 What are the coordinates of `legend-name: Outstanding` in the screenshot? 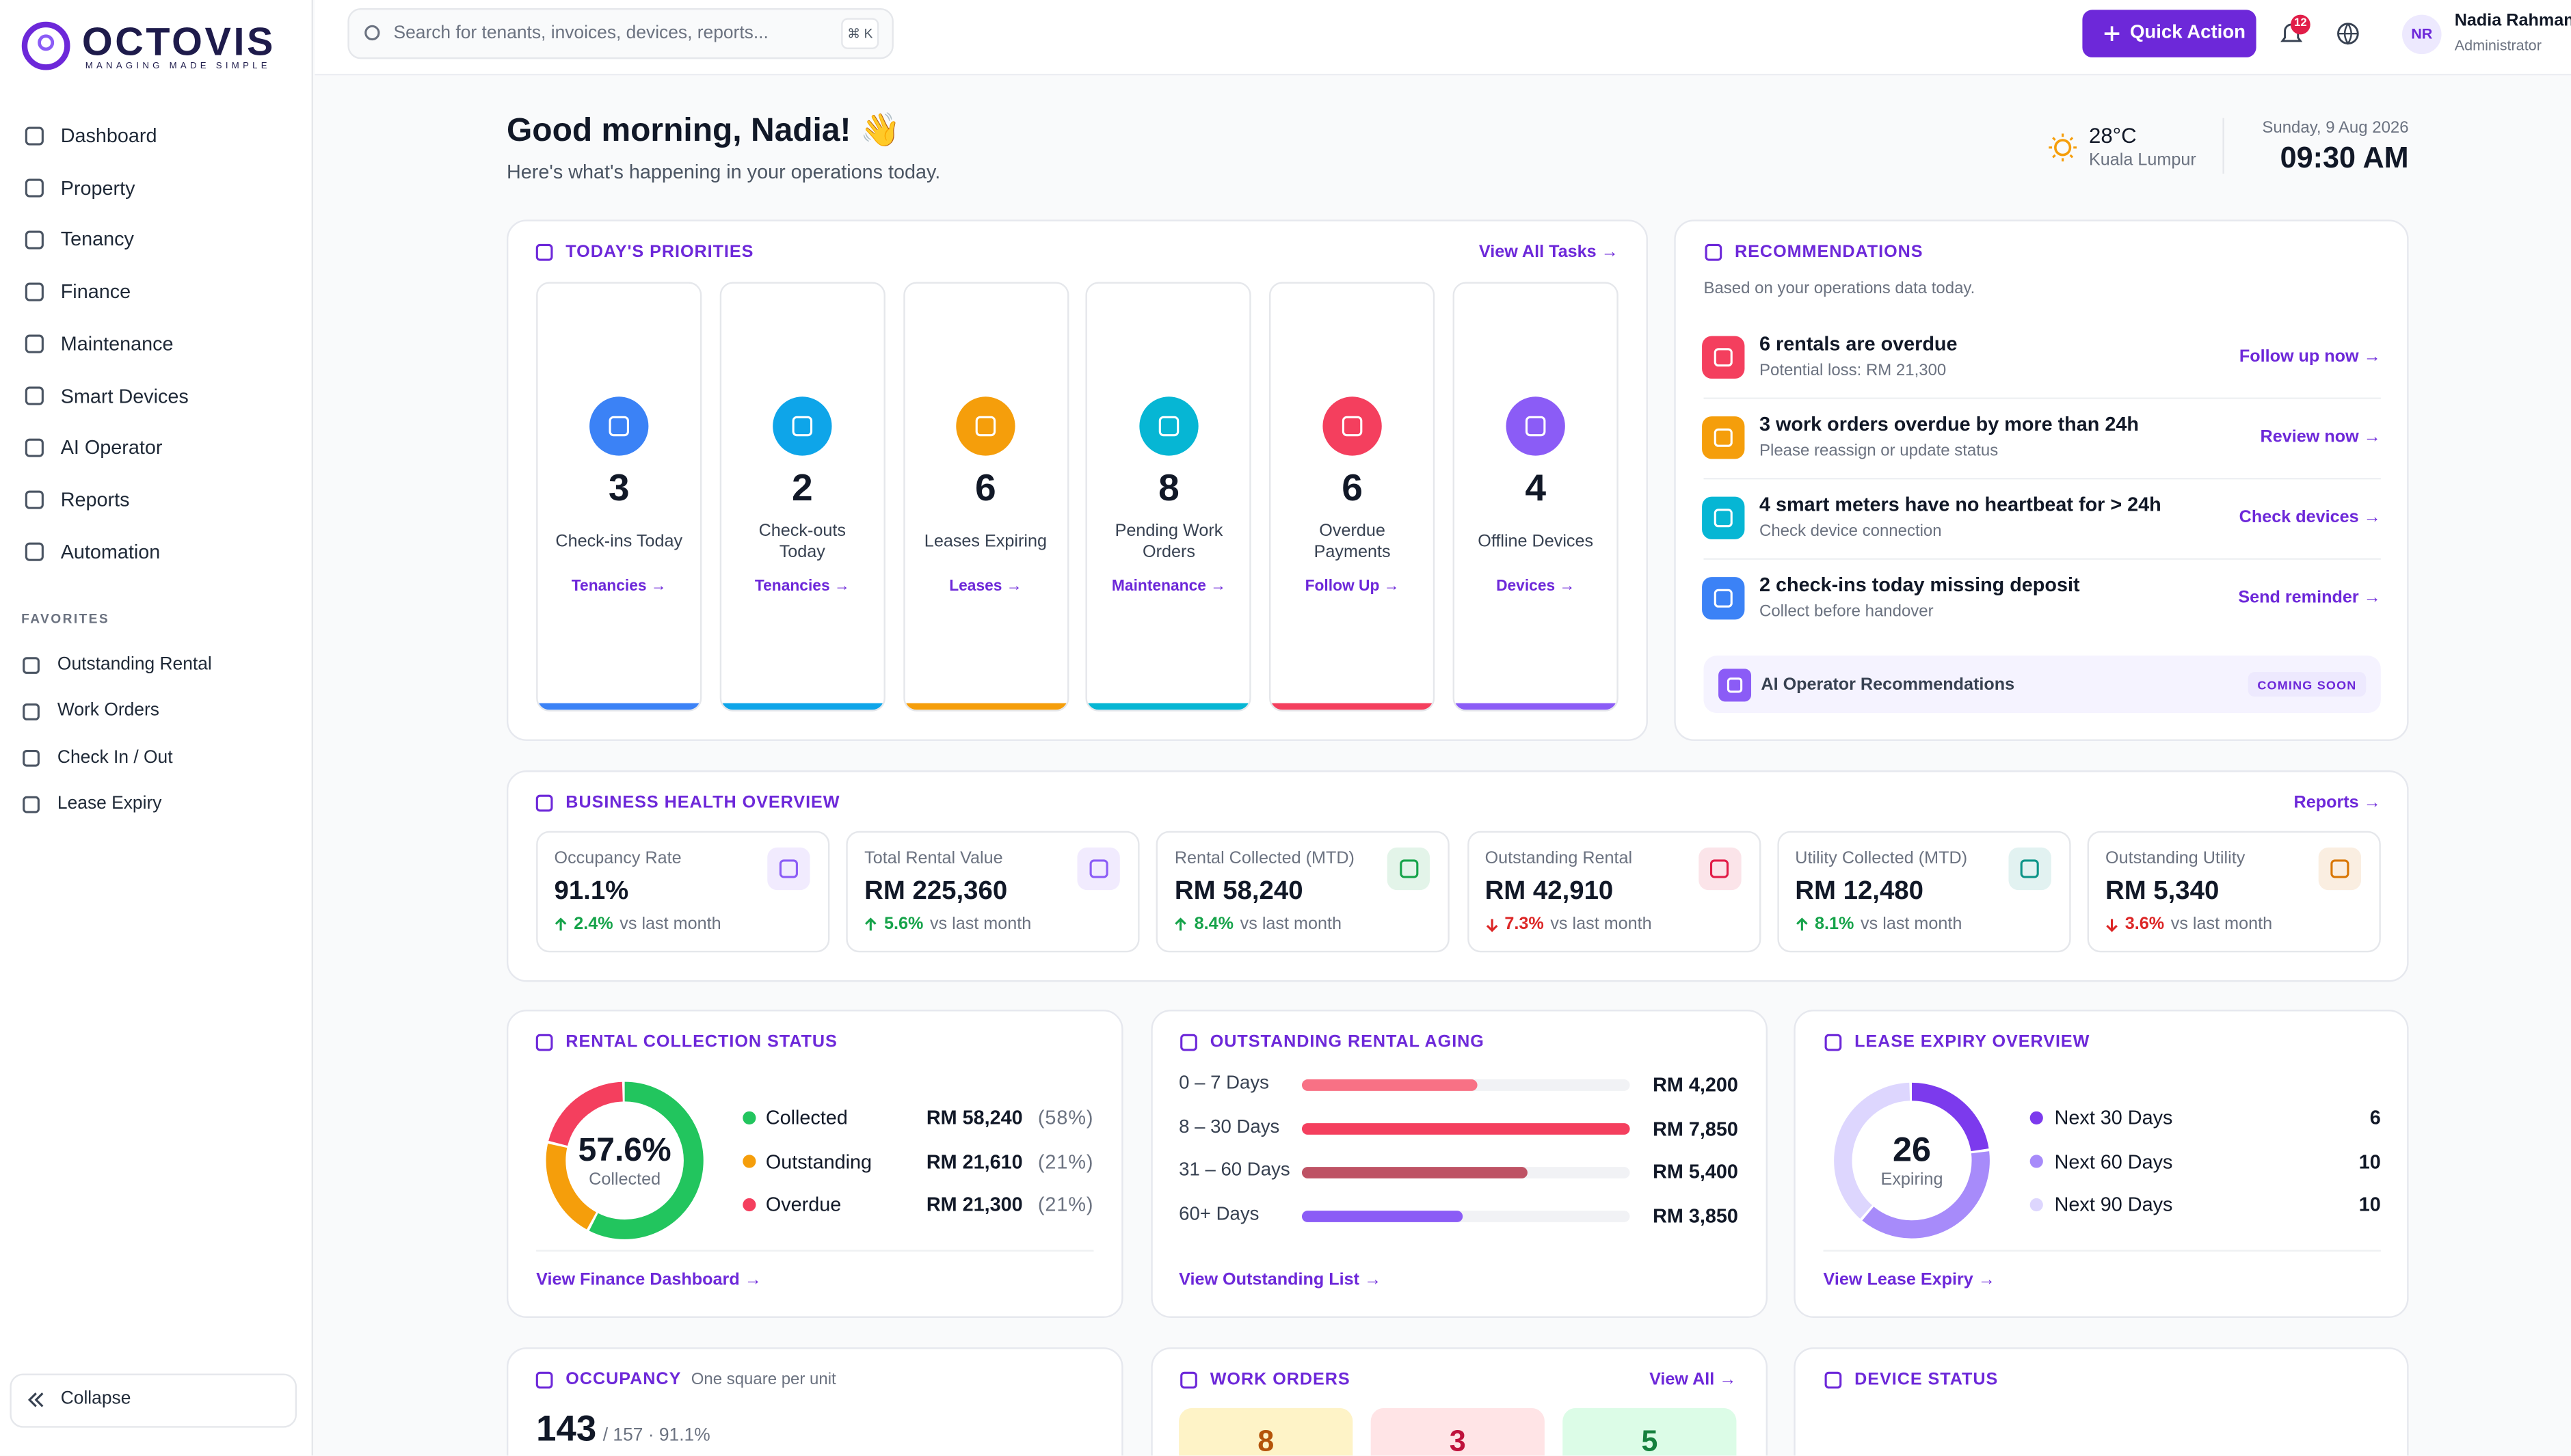 It's located at (819, 1161).